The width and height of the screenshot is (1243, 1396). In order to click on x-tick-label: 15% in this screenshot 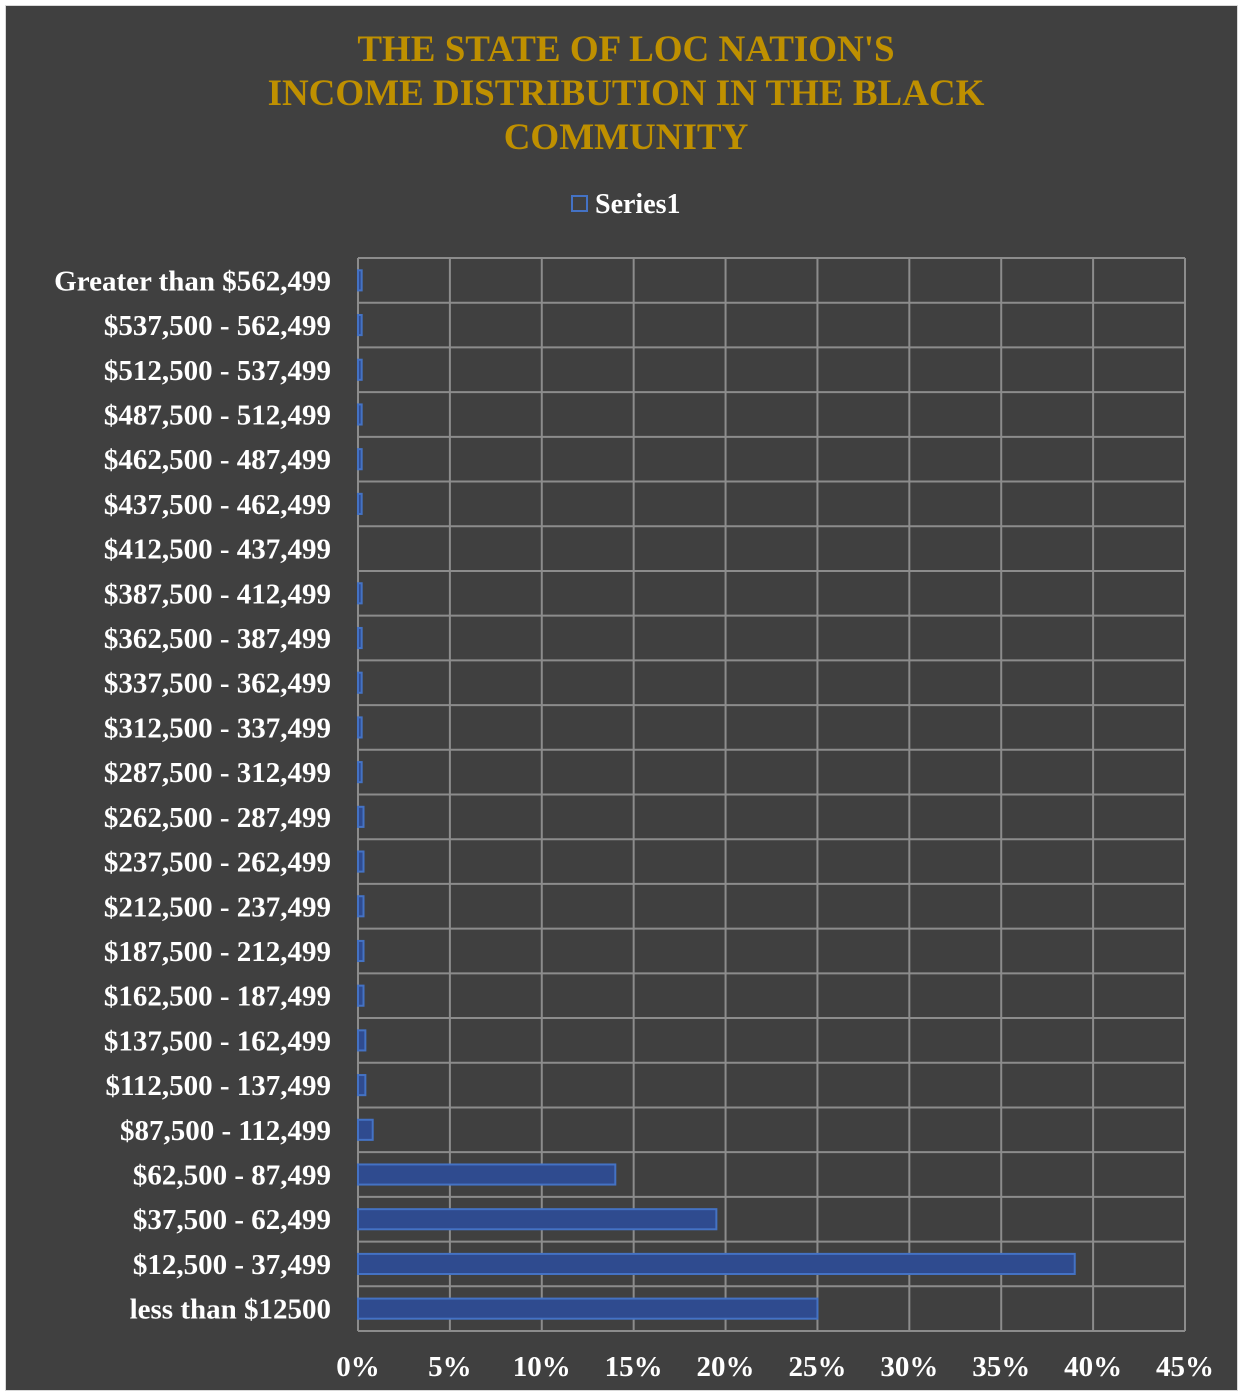, I will do `click(634, 1367)`.